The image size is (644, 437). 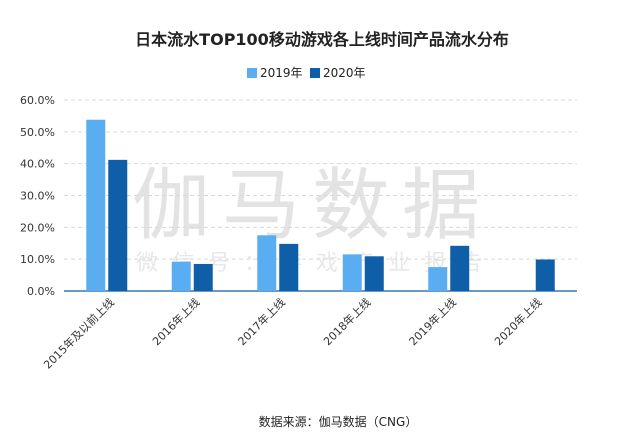 What do you see at coordinates (322, 39) in the screenshot?
I see `chart-title: 日本流水TOP100移动游戏各上线时间产品流水分布` at bounding box center [322, 39].